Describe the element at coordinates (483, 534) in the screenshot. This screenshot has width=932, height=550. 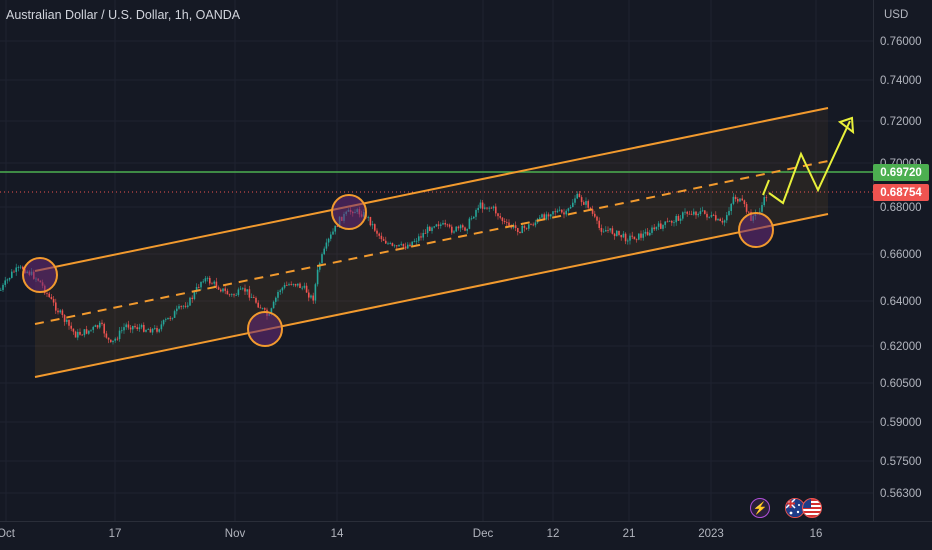
I see `time-tick: Dec` at that location.